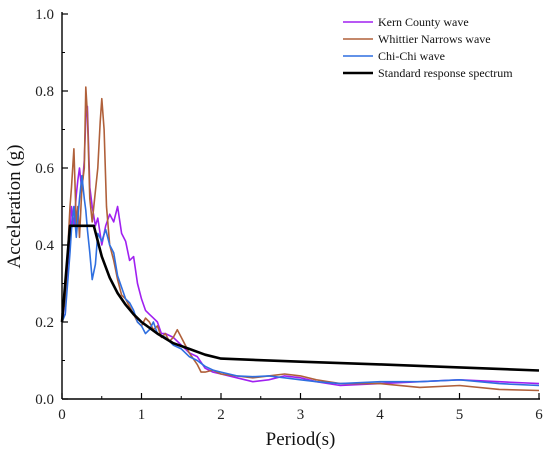 This screenshot has width=550, height=455. I want to click on legend-label: Kern County wave, so click(423, 22).